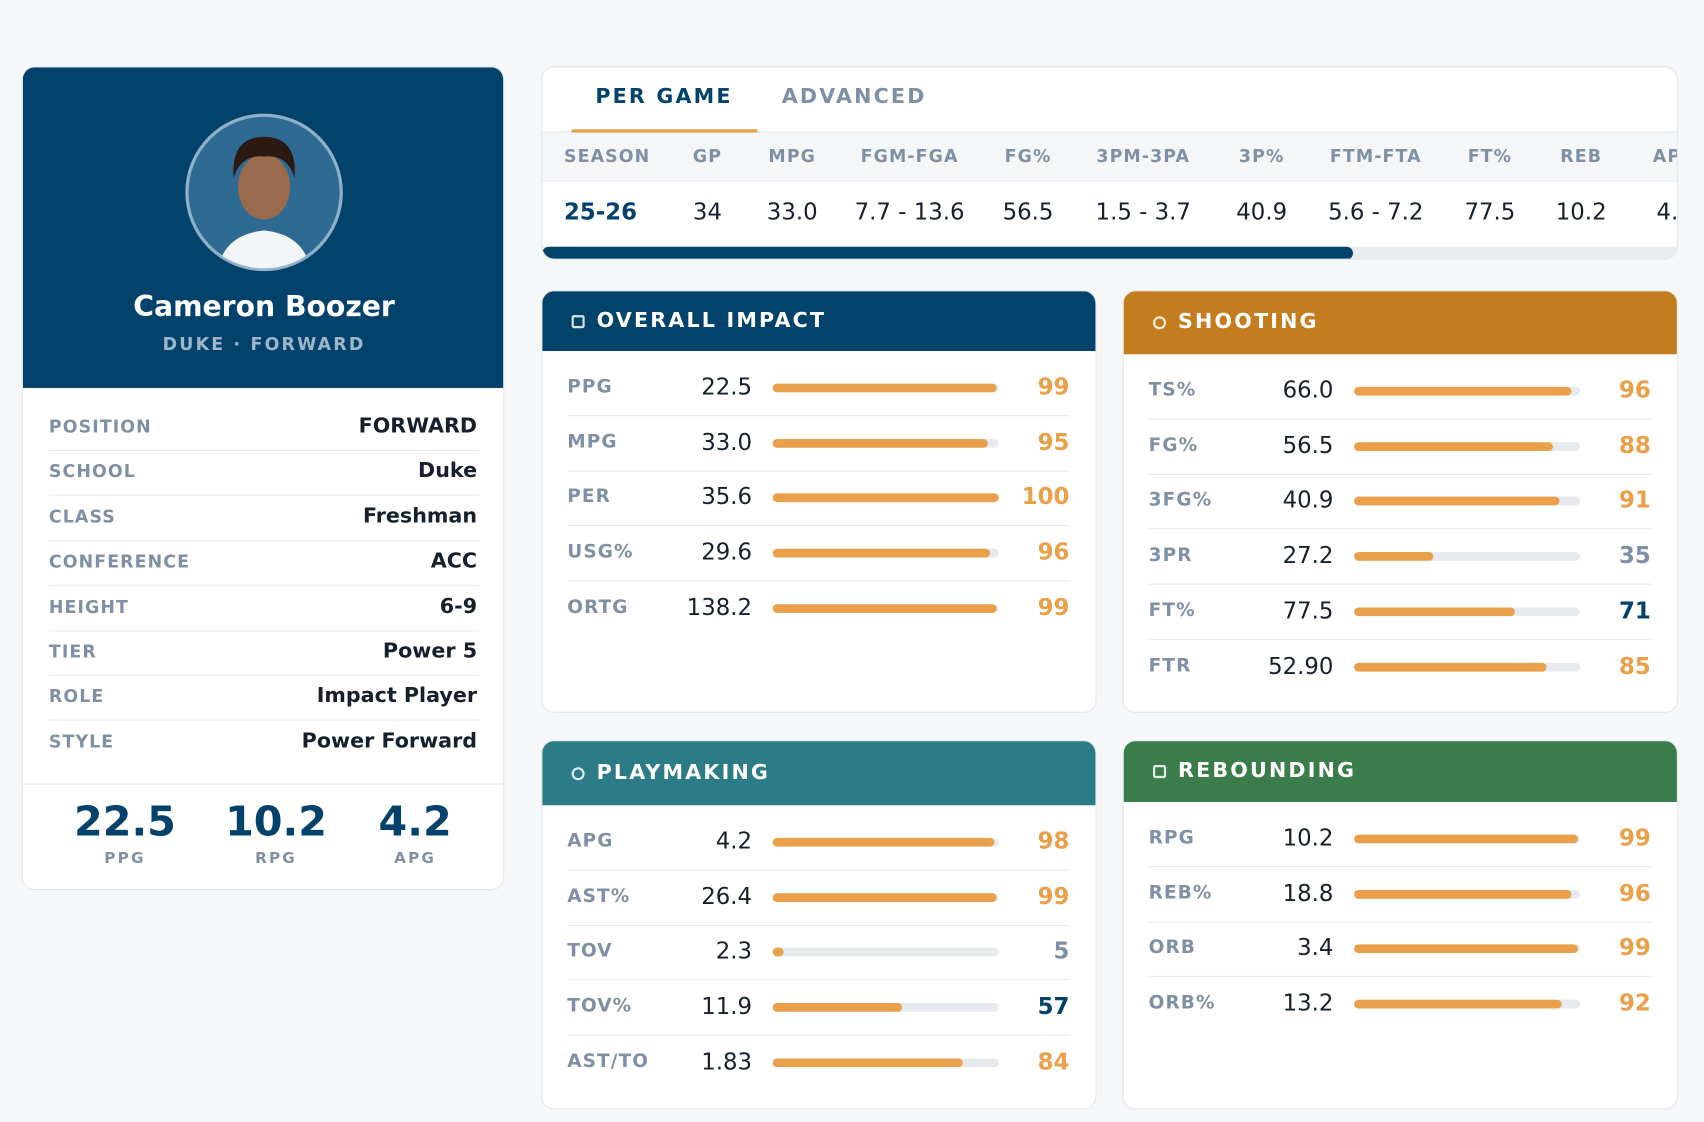  What do you see at coordinates (1490, 156) in the screenshot?
I see `column-header: FT%` at bounding box center [1490, 156].